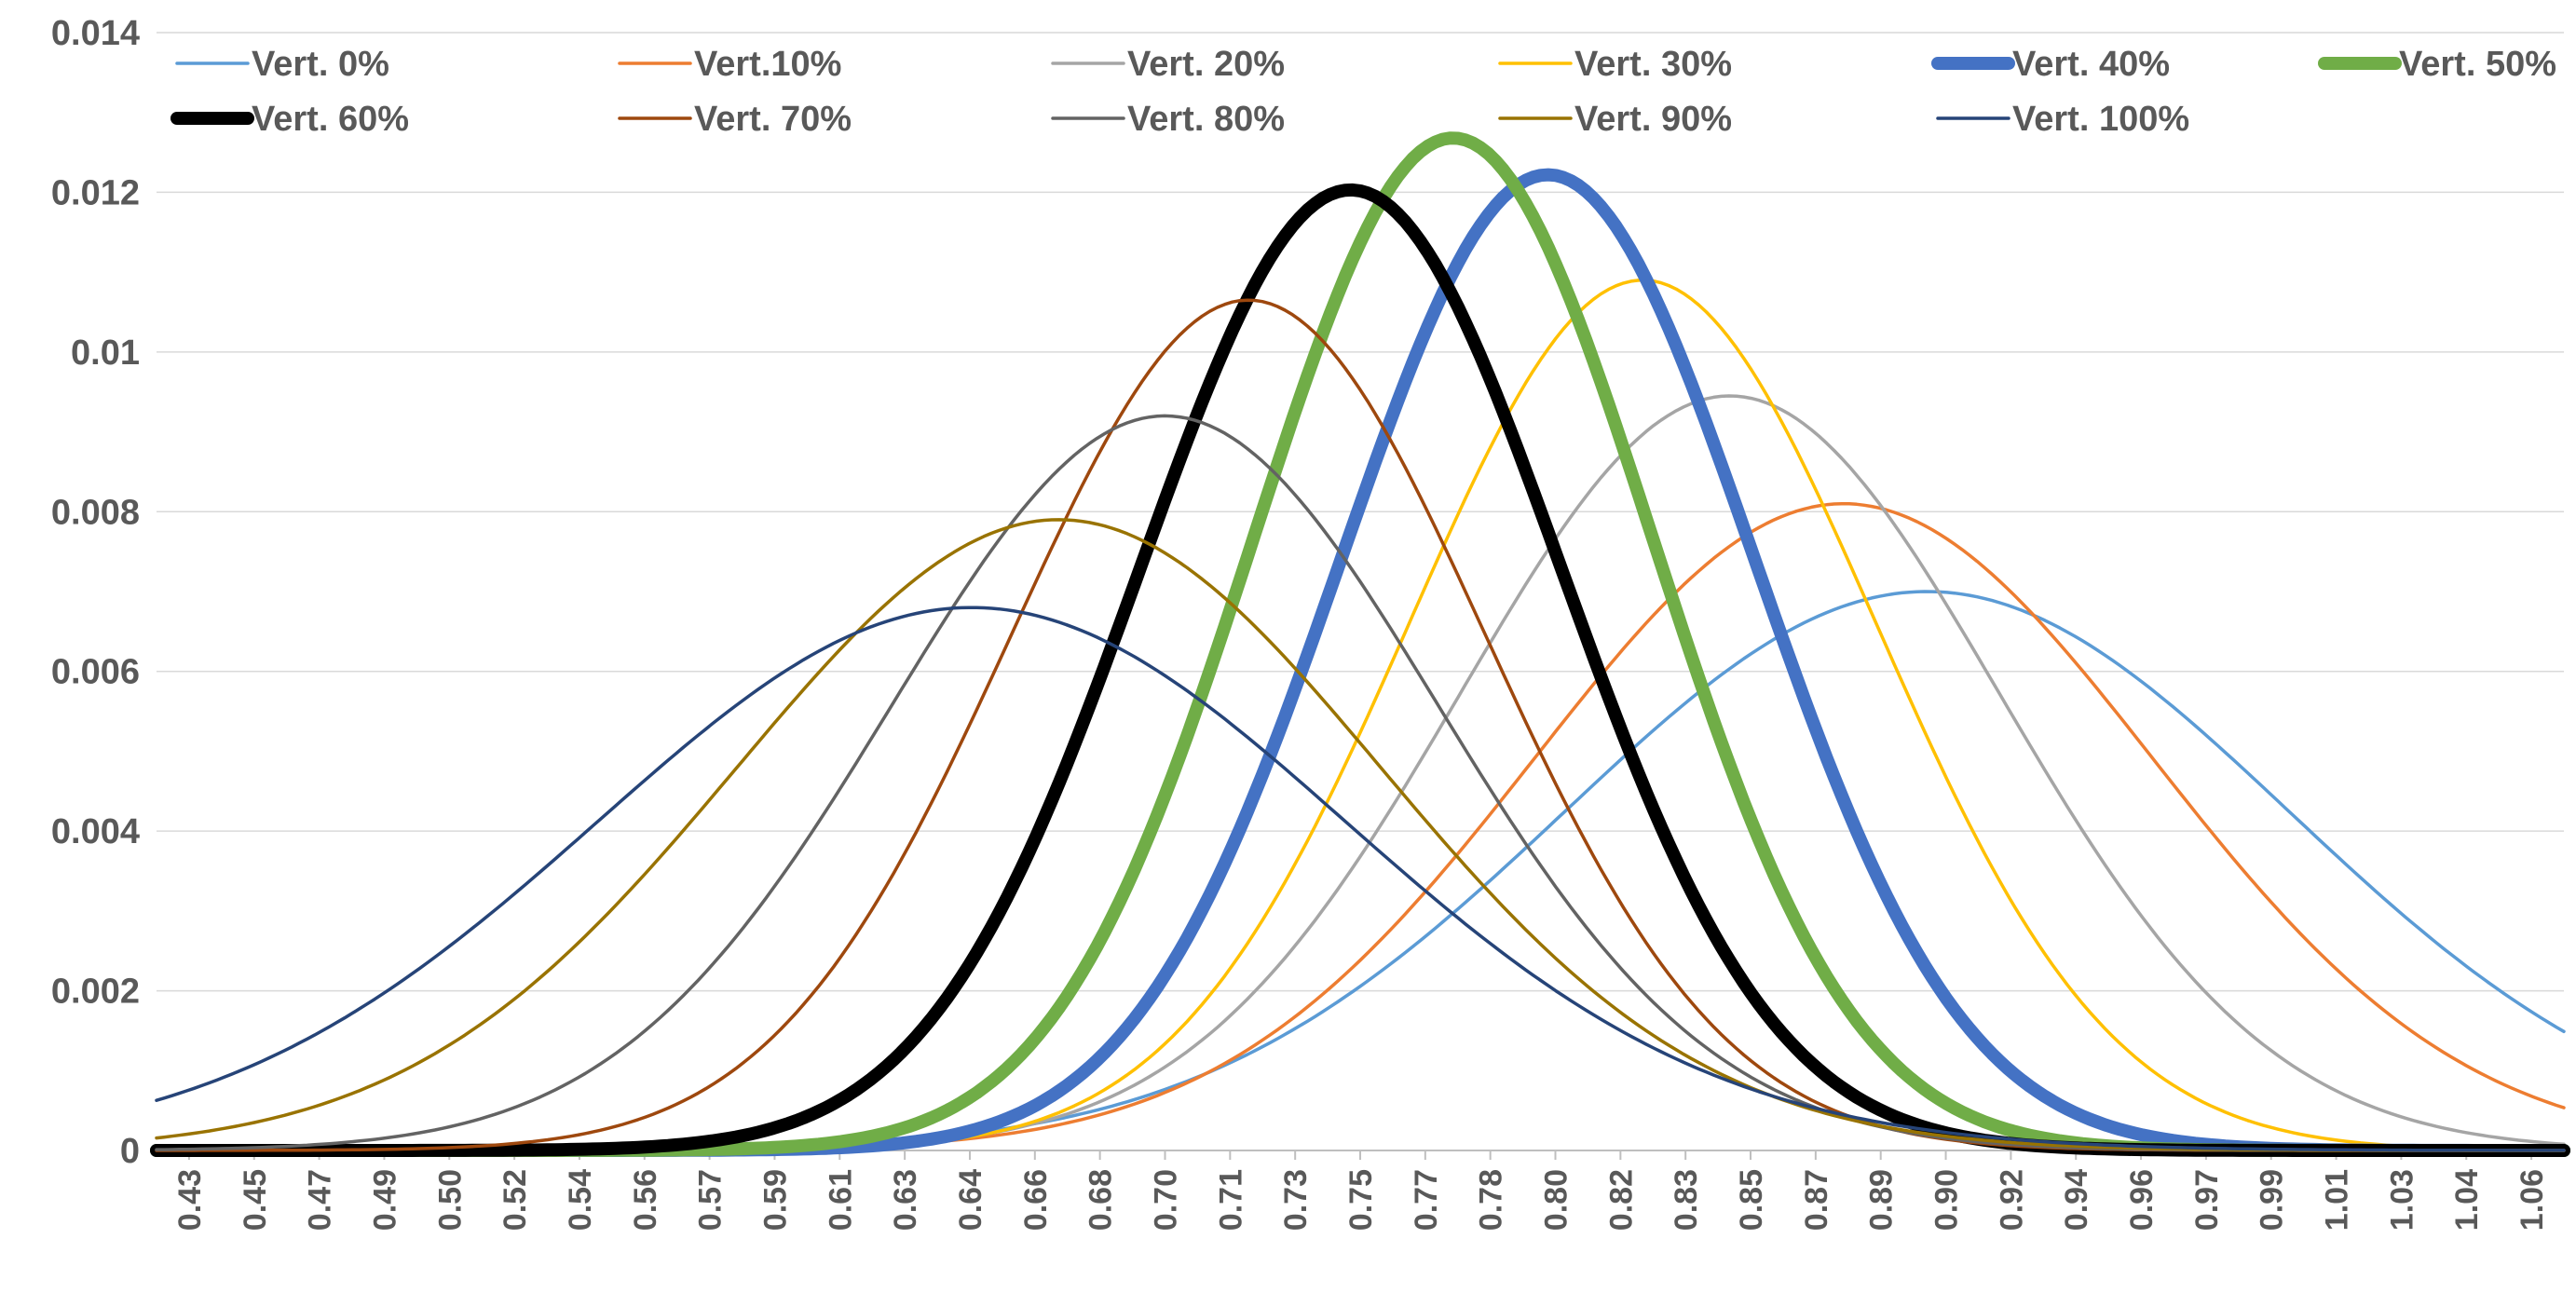 This screenshot has height=1293, width=2576. What do you see at coordinates (1491, 1200) in the screenshot?
I see `x-tick-label: 0.78` at bounding box center [1491, 1200].